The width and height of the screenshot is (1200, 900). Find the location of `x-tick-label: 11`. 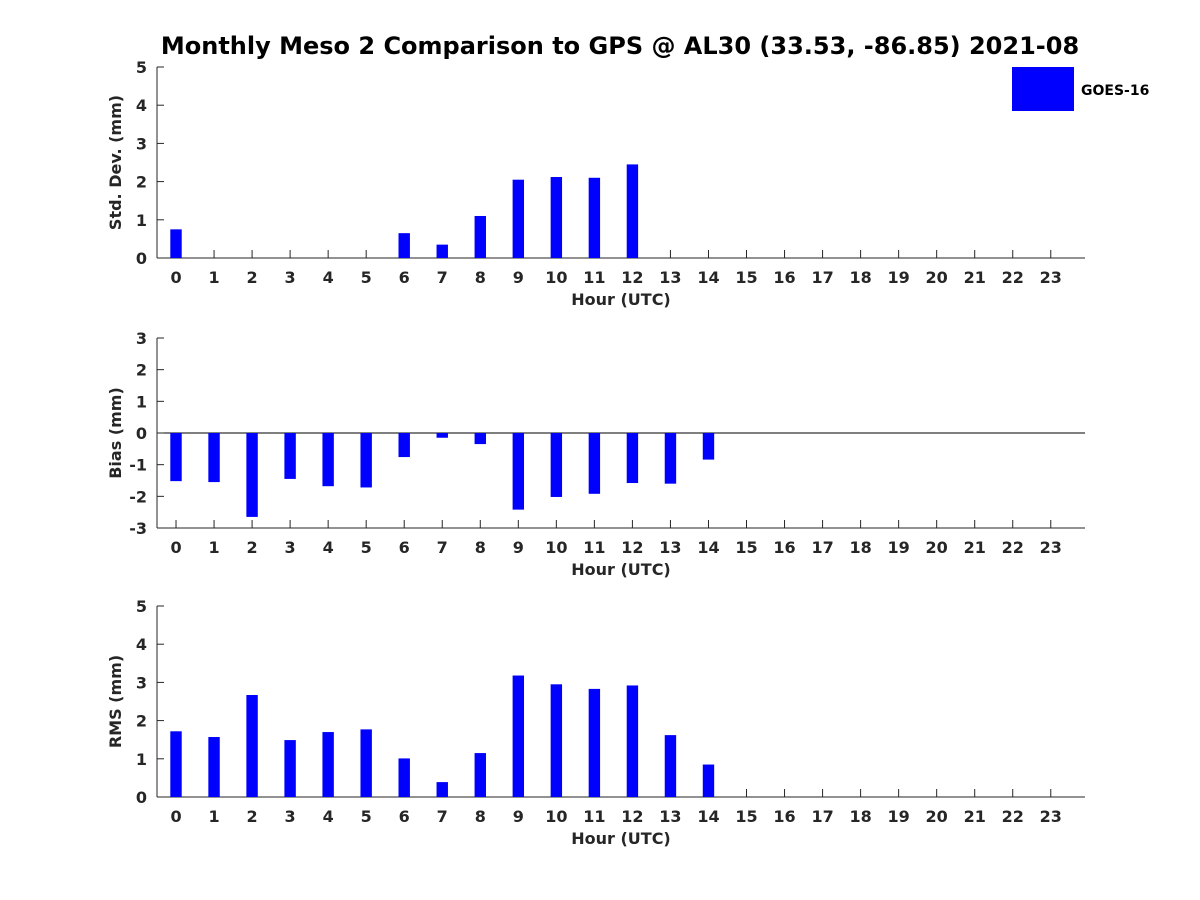

x-tick-label: 11 is located at coordinates (594, 277).